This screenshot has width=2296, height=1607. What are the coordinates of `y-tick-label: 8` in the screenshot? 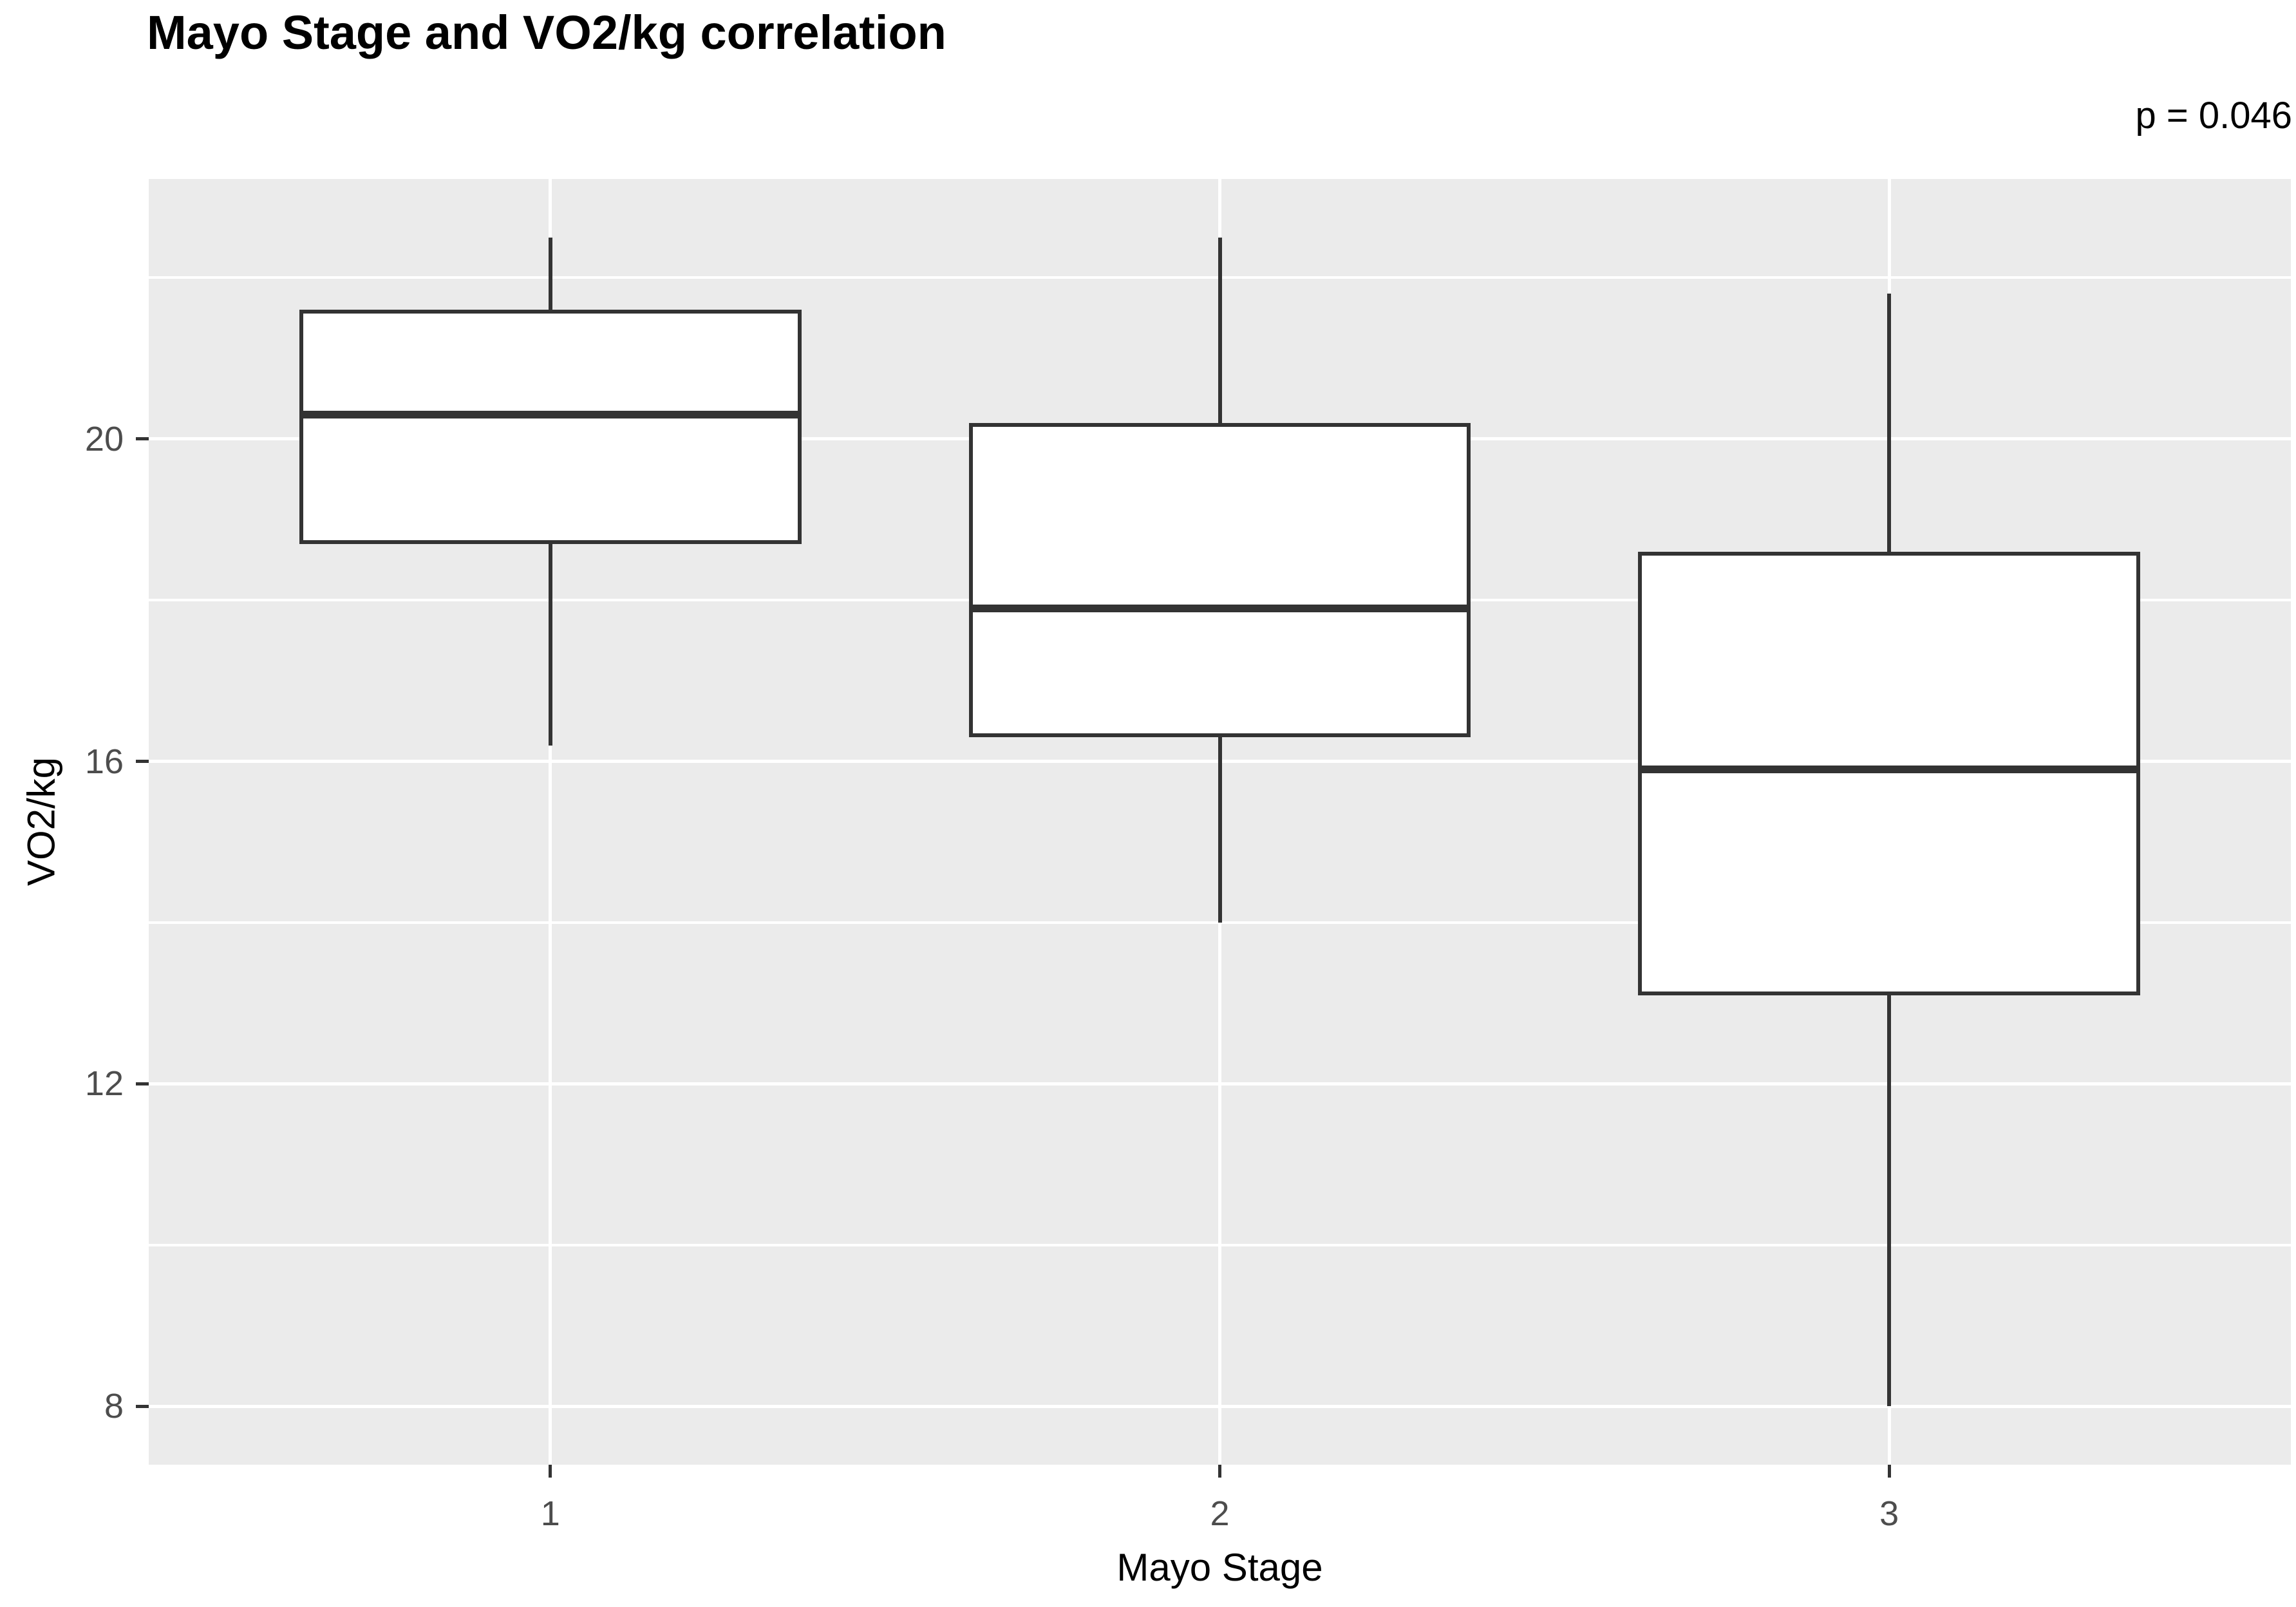 It's located at (114, 1406).